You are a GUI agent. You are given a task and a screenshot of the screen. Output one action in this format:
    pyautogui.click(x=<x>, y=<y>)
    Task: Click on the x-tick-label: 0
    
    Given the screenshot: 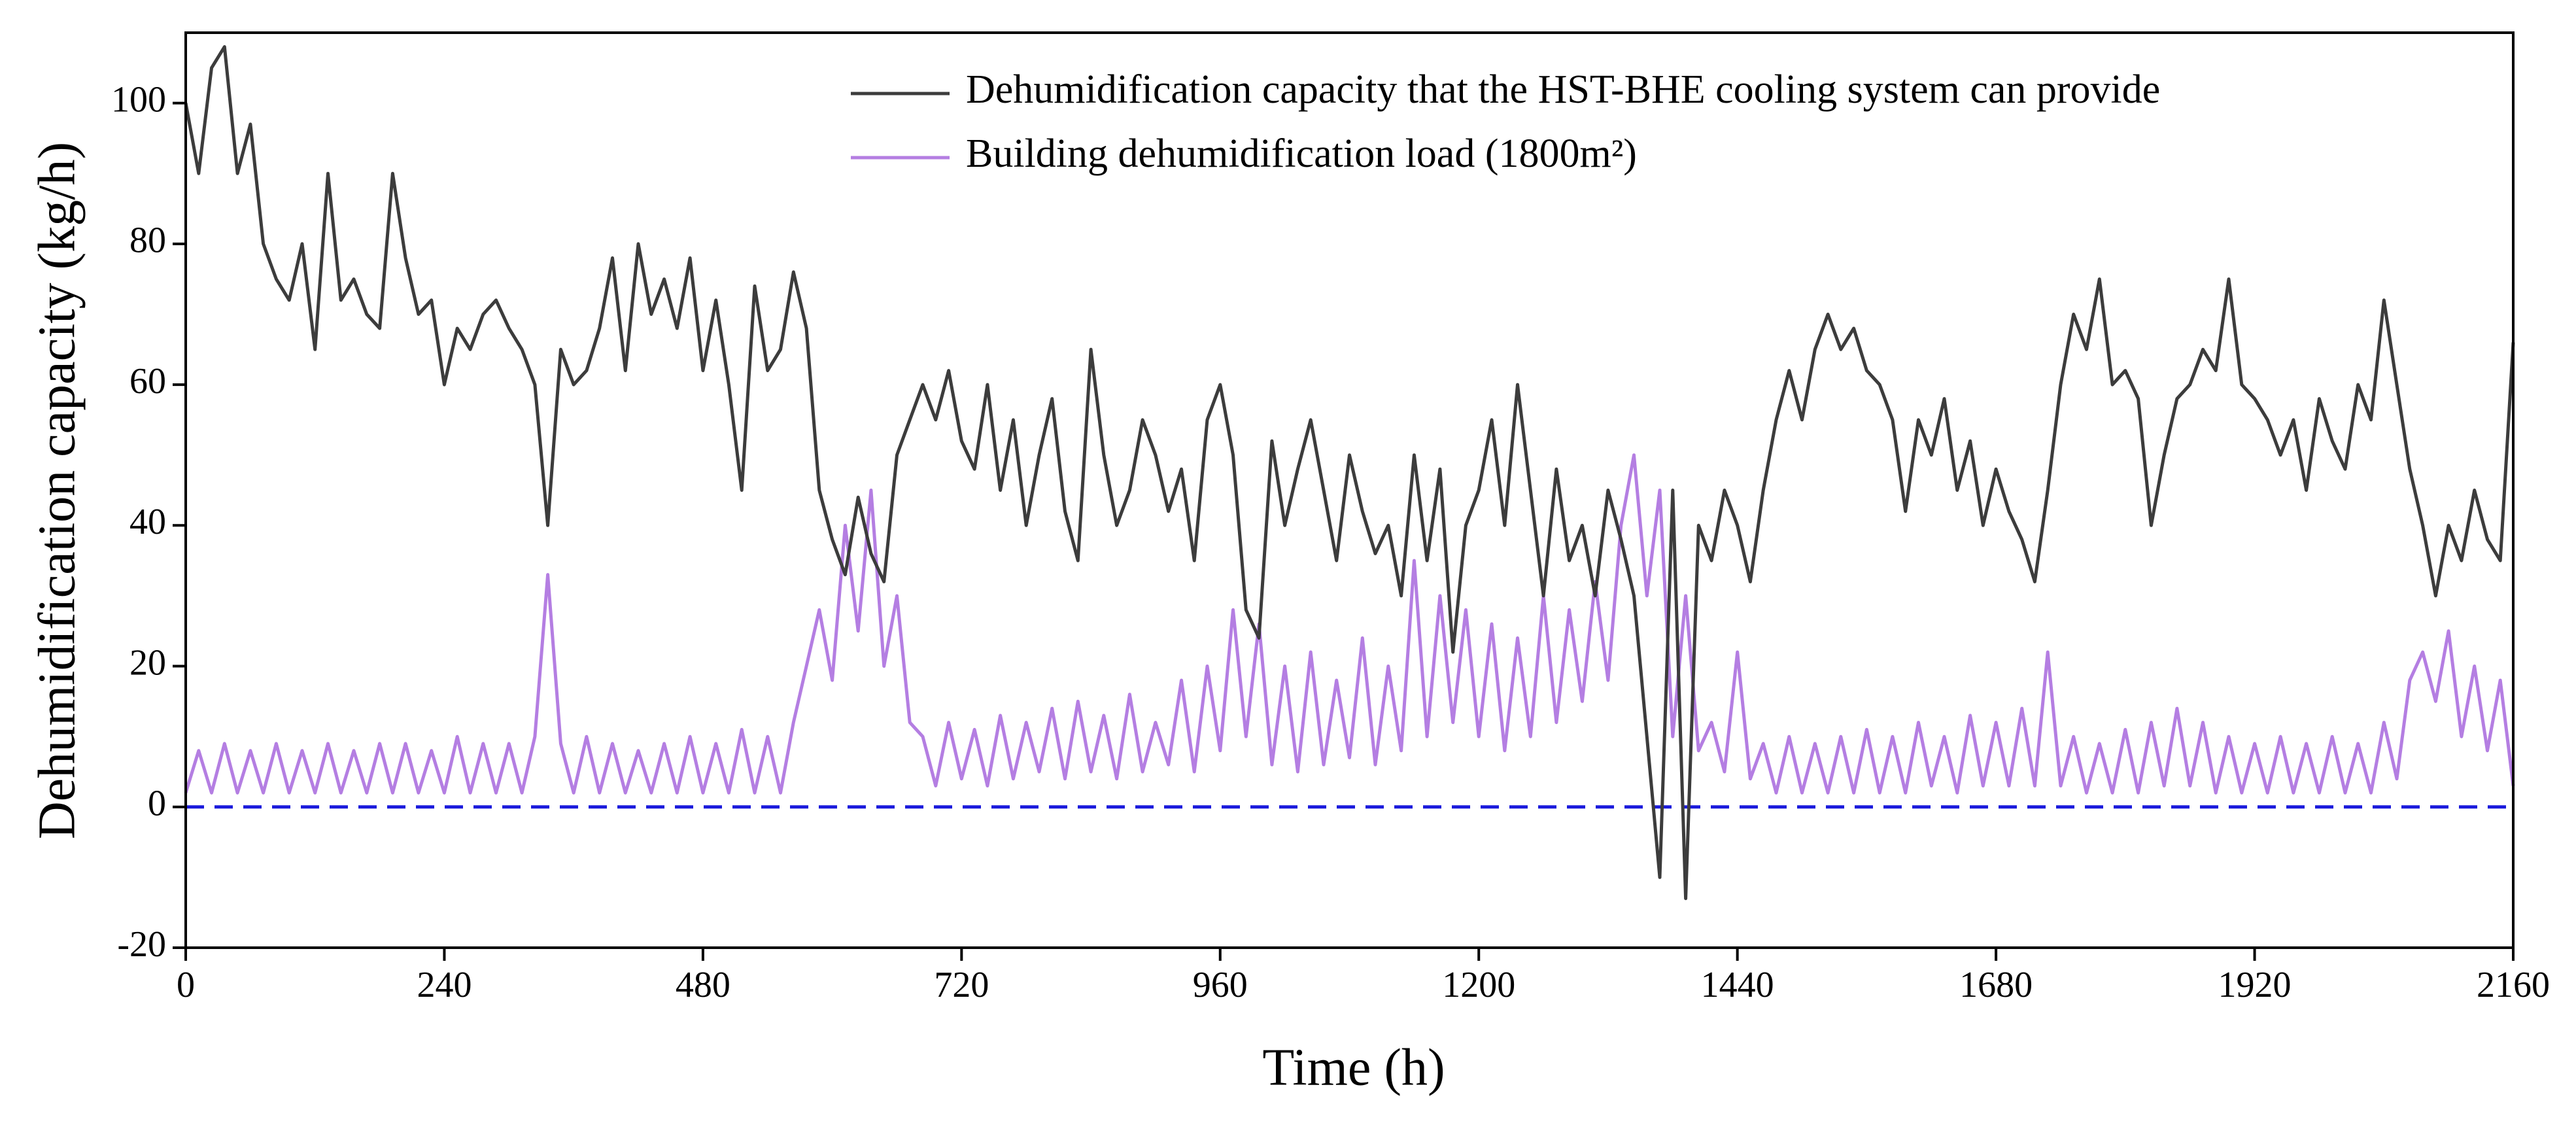 What is the action you would take?
    pyautogui.click(x=186, y=985)
    